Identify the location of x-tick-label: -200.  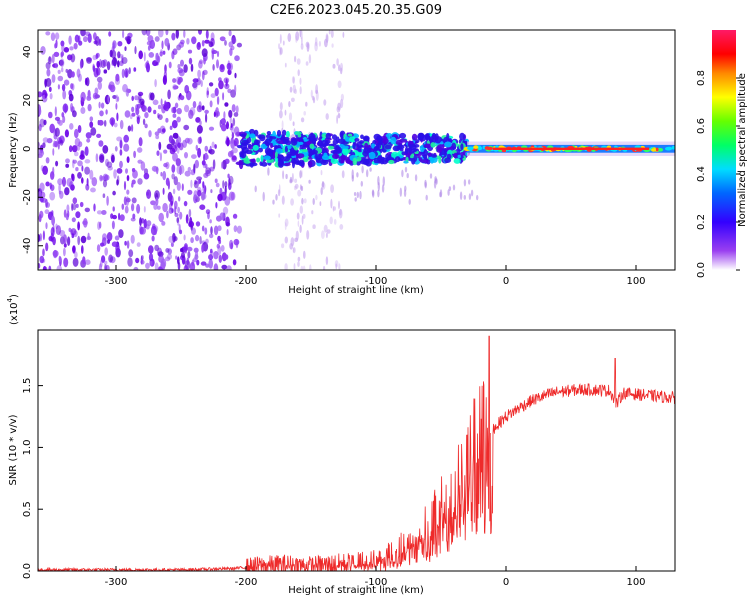
(246, 582).